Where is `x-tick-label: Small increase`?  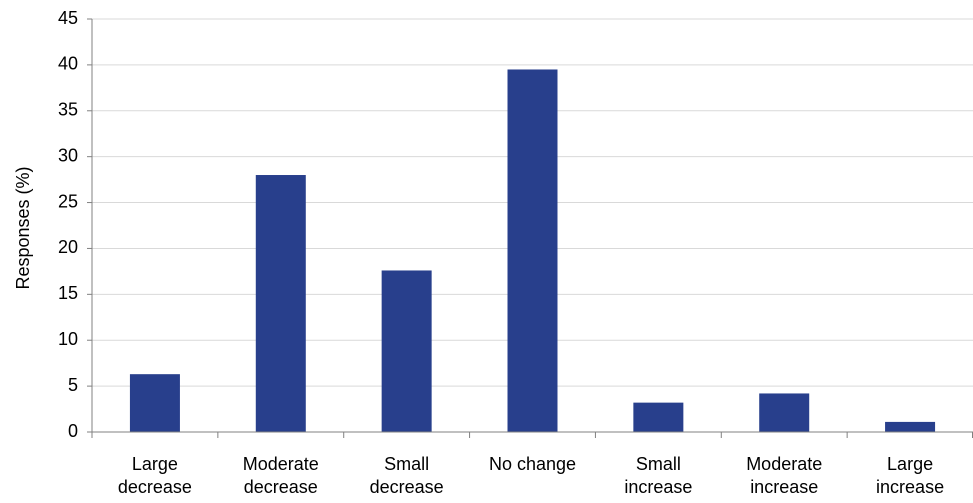
x-tick-label: Small increase is located at coordinates (658, 475).